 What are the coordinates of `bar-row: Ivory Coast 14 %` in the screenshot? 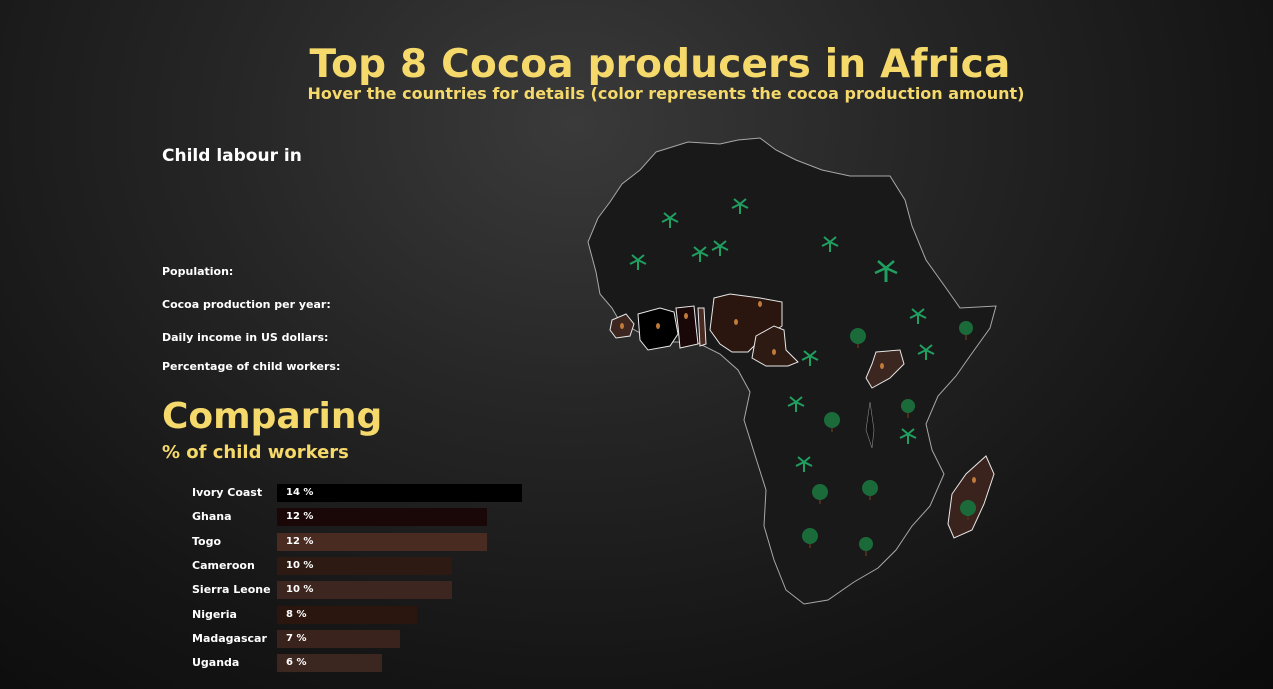 It's located at (372, 493).